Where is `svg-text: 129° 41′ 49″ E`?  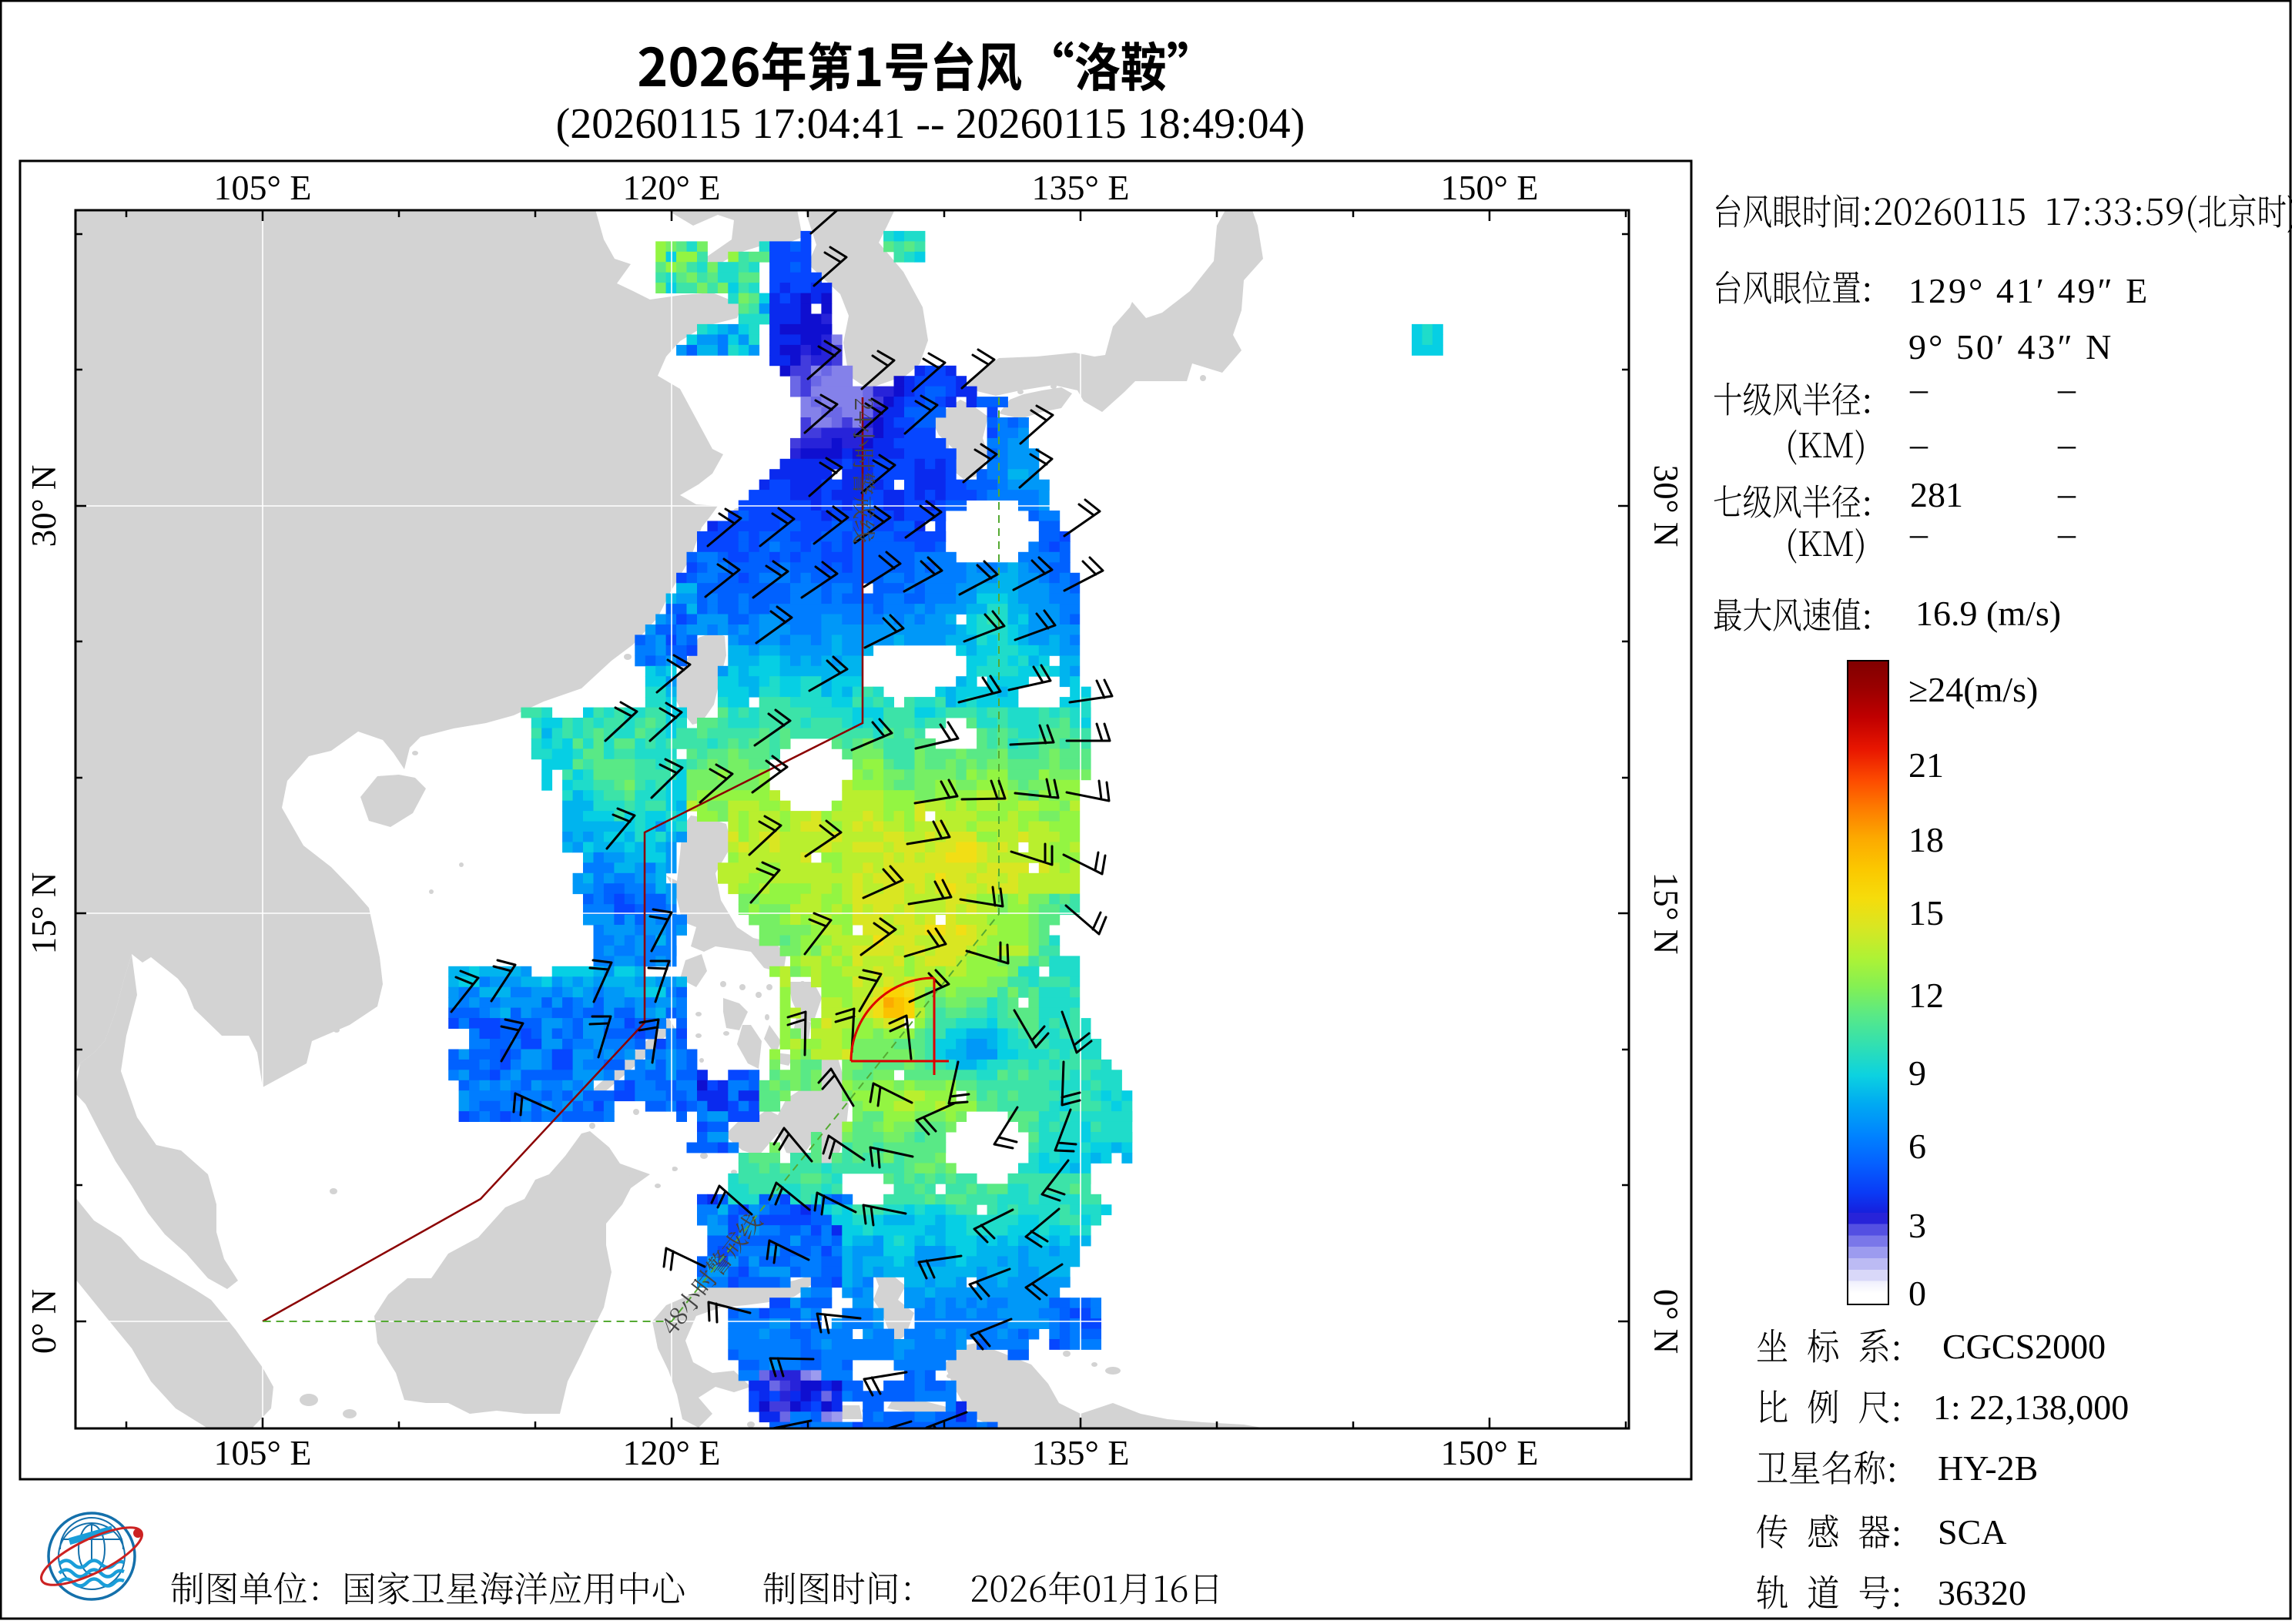 svg-text: 129° 41′ 49″ E is located at coordinates (2029, 290).